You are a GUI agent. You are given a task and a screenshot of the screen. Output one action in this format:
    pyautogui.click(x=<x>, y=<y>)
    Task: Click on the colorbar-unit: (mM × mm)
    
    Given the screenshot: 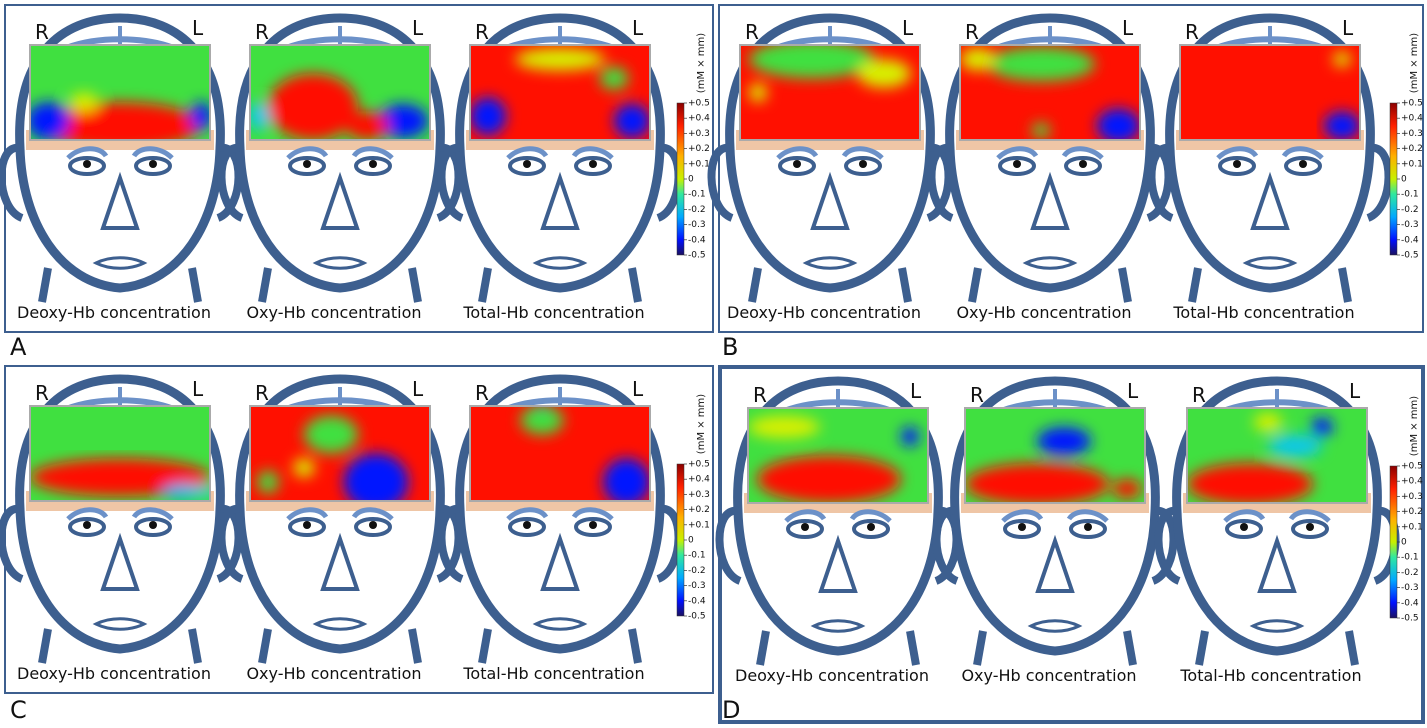 What is the action you would take?
    pyautogui.click(x=701, y=63)
    